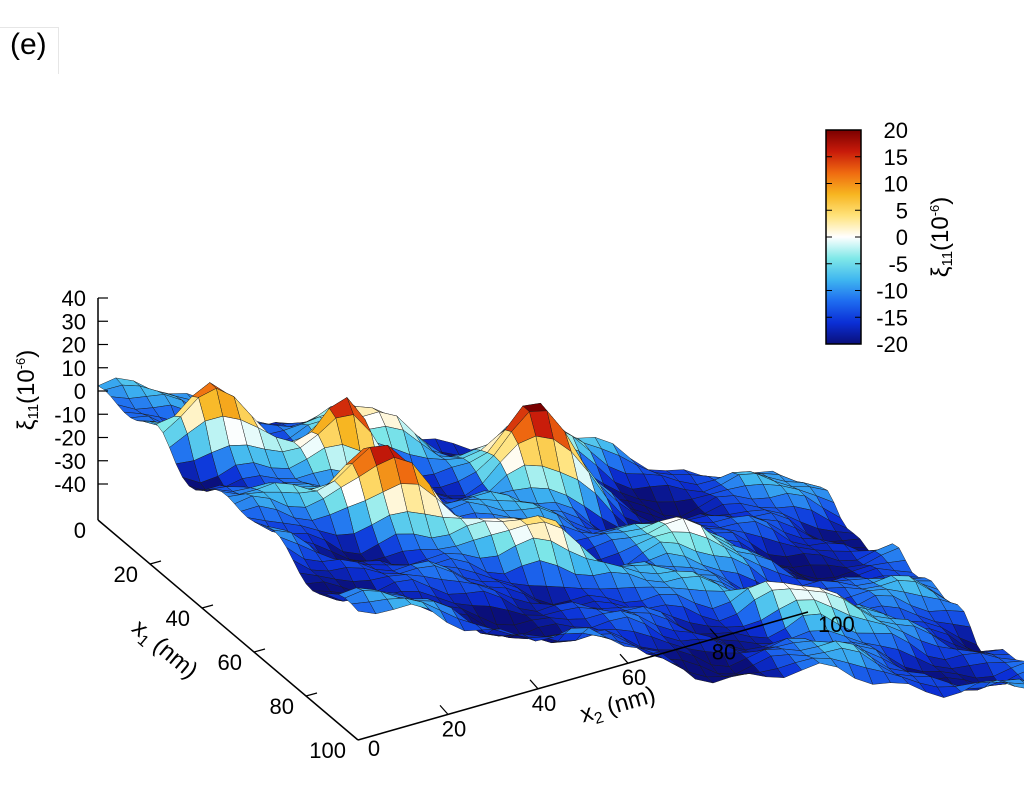  What do you see at coordinates (27, 390) in the screenshot?
I see `z-axis-title: ξ11(10-6)` at bounding box center [27, 390].